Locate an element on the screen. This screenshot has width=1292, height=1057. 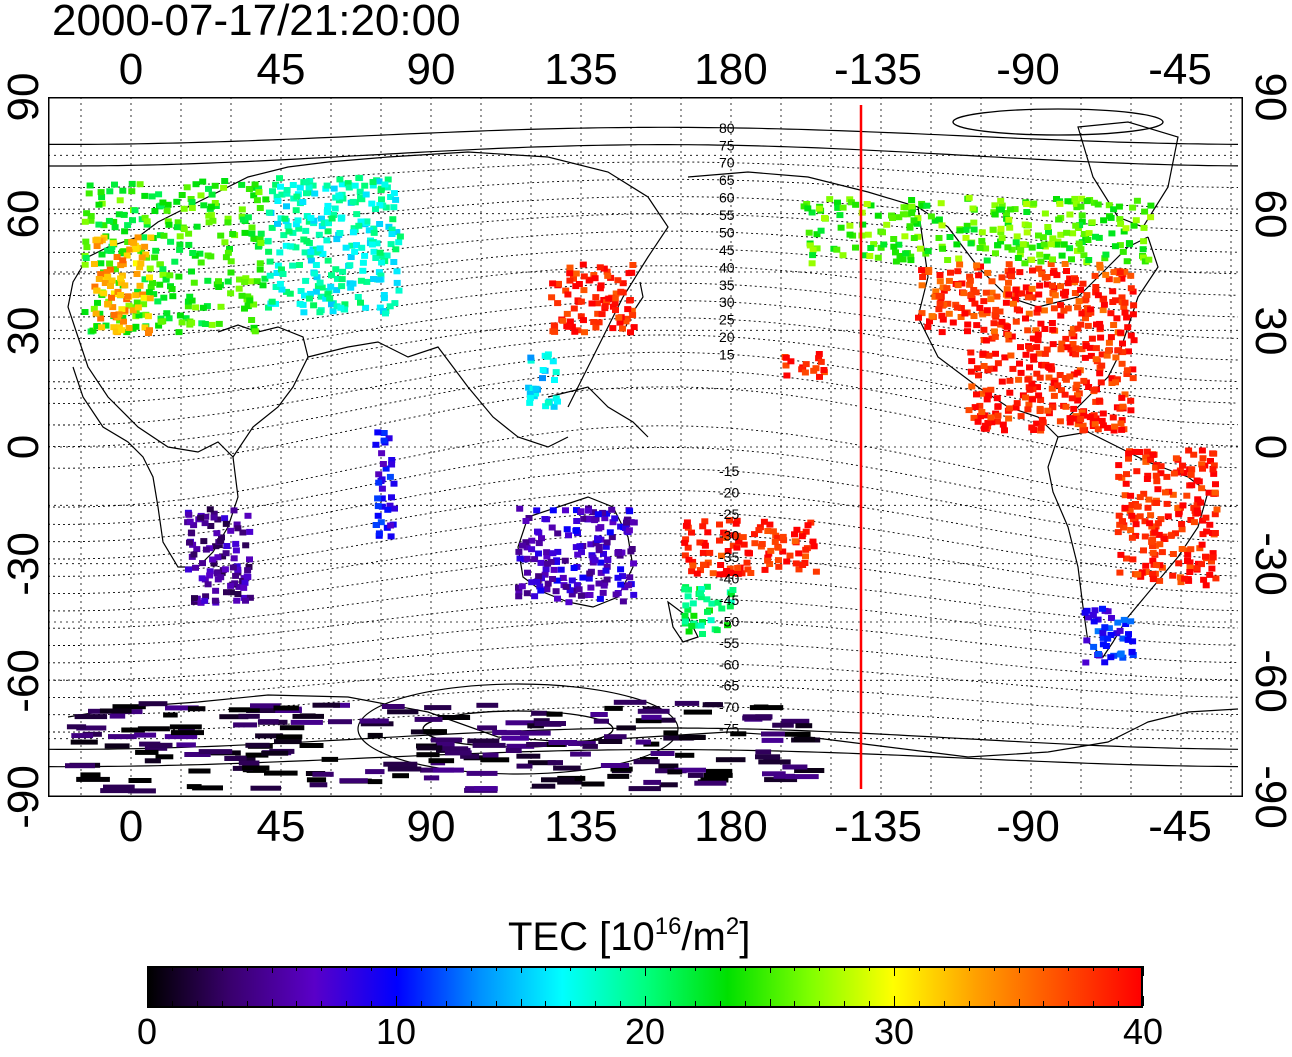
contour-label: 45 is located at coordinates (727, 250).